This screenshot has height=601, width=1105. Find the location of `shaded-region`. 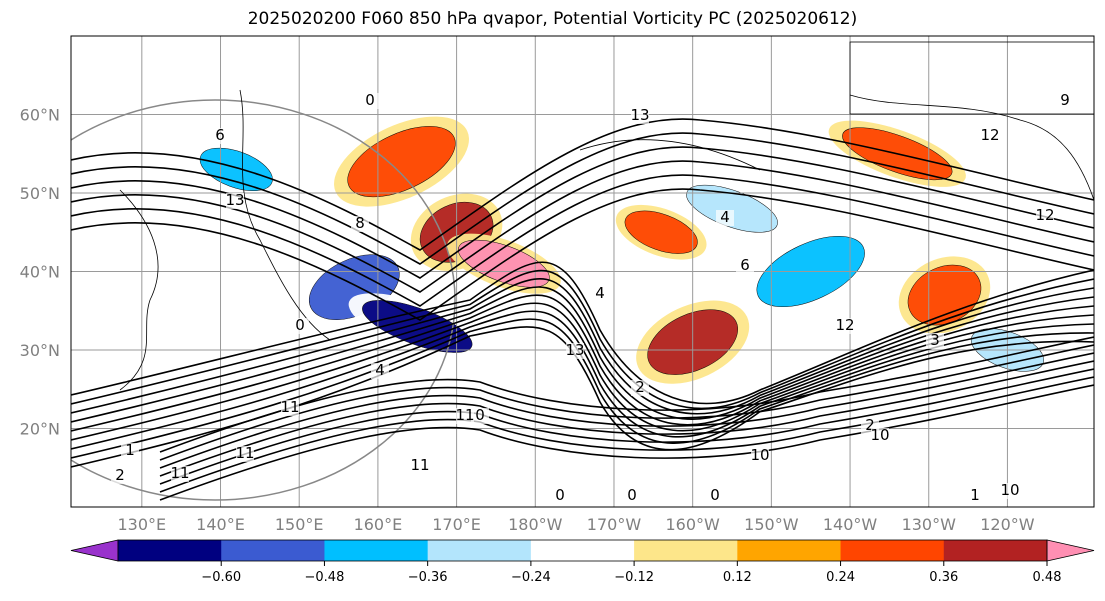

shaded-region is located at coordinates (661, 232).